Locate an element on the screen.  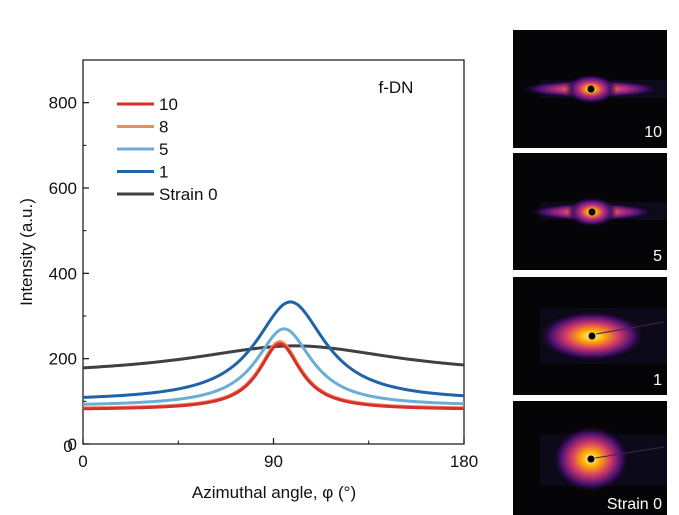
legend-label: 10 is located at coordinates (168, 104).